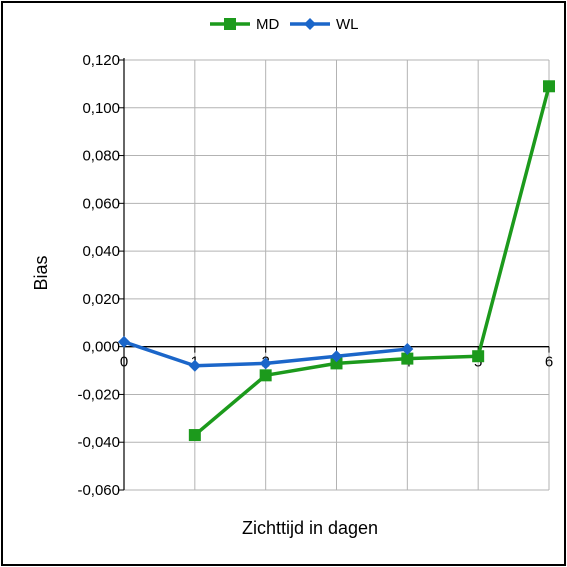 The image size is (567, 567). What do you see at coordinates (101, 299) in the screenshot?
I see `y-tick-label: 0,020` at bounding box center [101, 299].